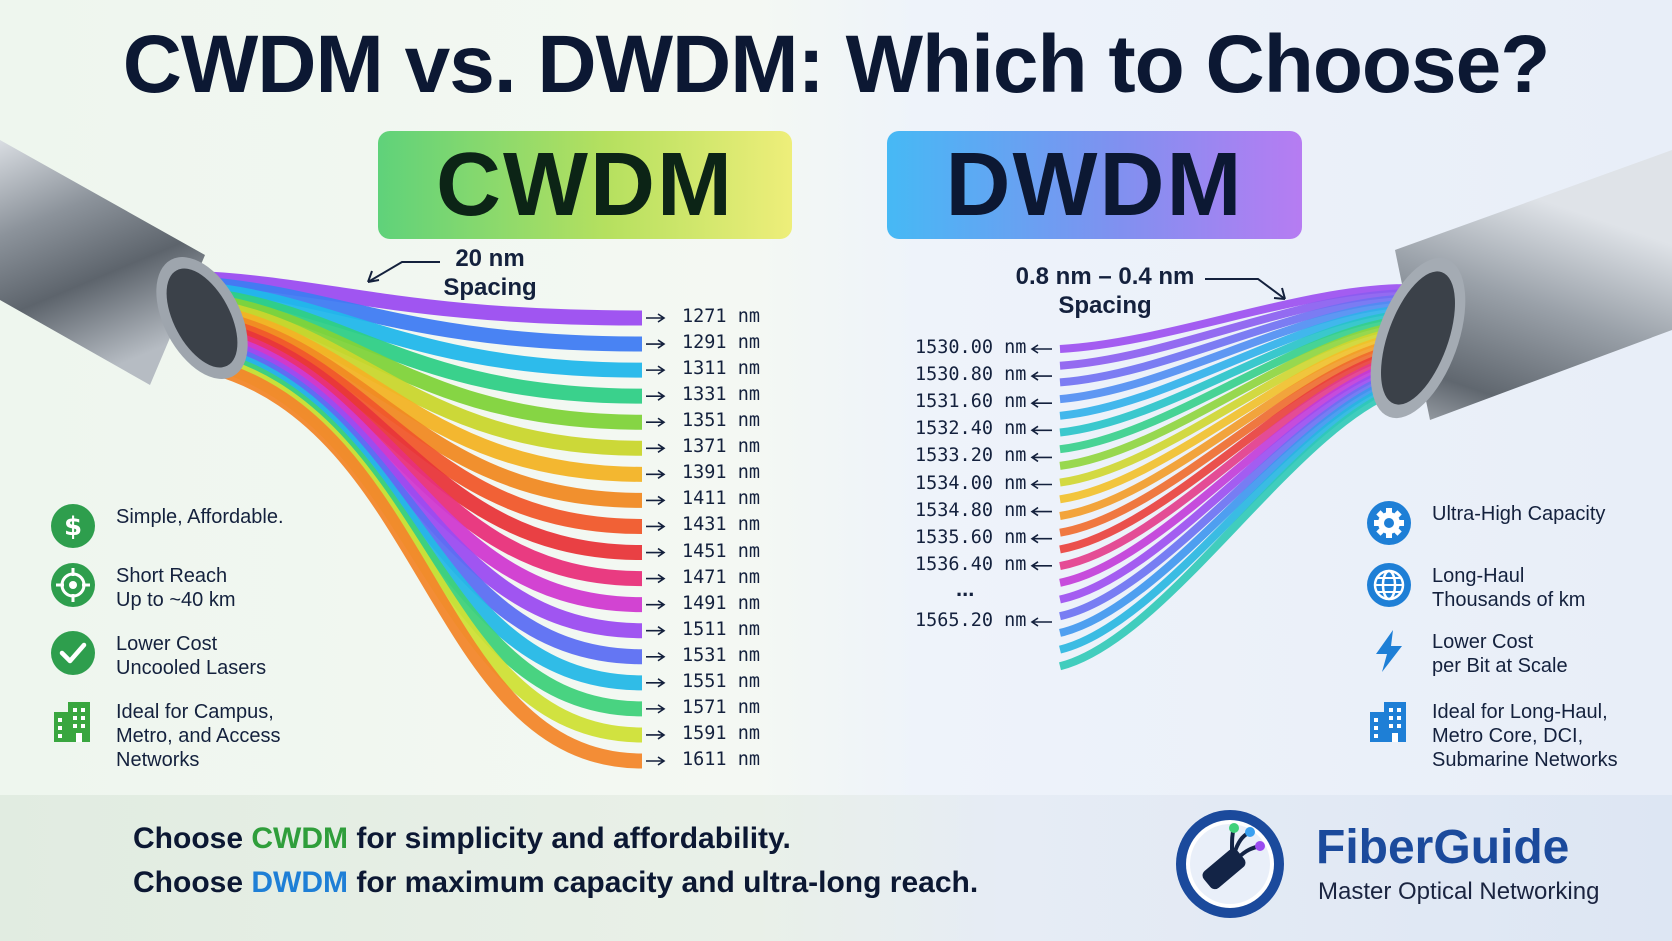  I want to click on dwdm-wavelength-label: 1532.40 nm, so click(971, 429).